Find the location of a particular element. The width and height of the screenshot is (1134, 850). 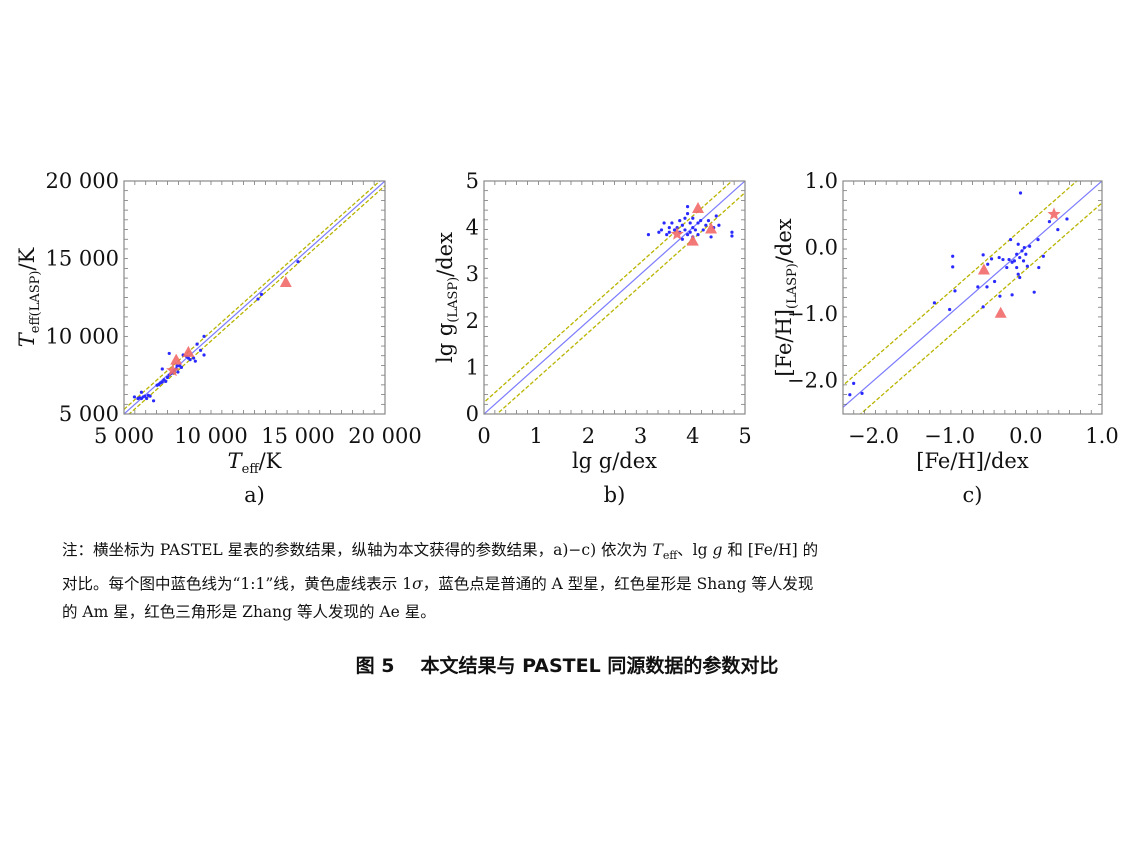

x-axis-label-suffix: /K is located at coordinates (270, 461).